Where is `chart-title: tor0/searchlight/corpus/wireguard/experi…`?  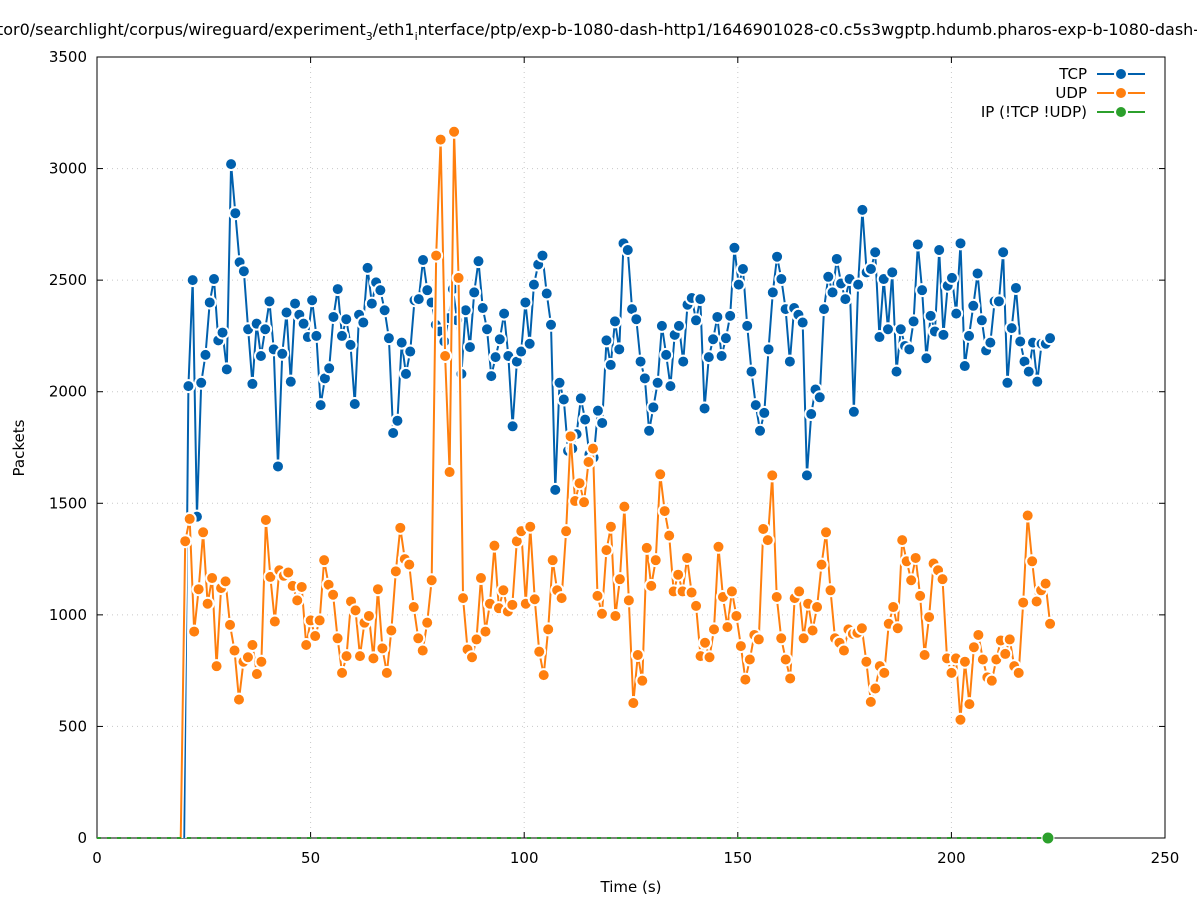 chart-title: tor0/searchlight/corpus/wireguard/experi… is located at coordinates (598, 31).